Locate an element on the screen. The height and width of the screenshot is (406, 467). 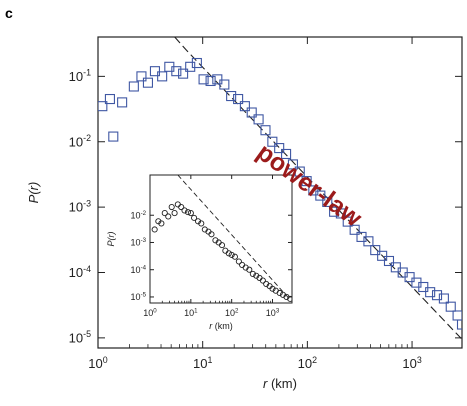
inset-power-law-fit-line is located at coordinates (234, 237).